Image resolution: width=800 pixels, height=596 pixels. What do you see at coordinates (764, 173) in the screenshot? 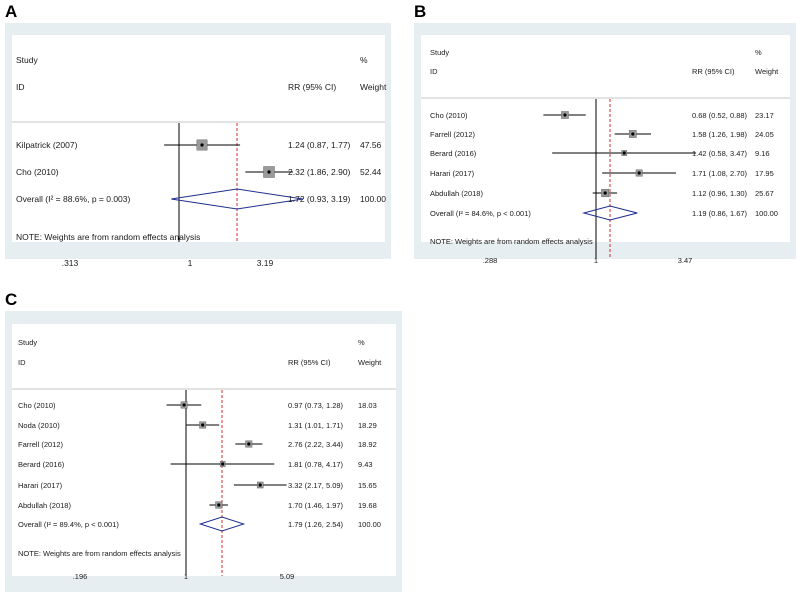
I see `study-weight-b: 17.95` at bounding box center [764, 173].